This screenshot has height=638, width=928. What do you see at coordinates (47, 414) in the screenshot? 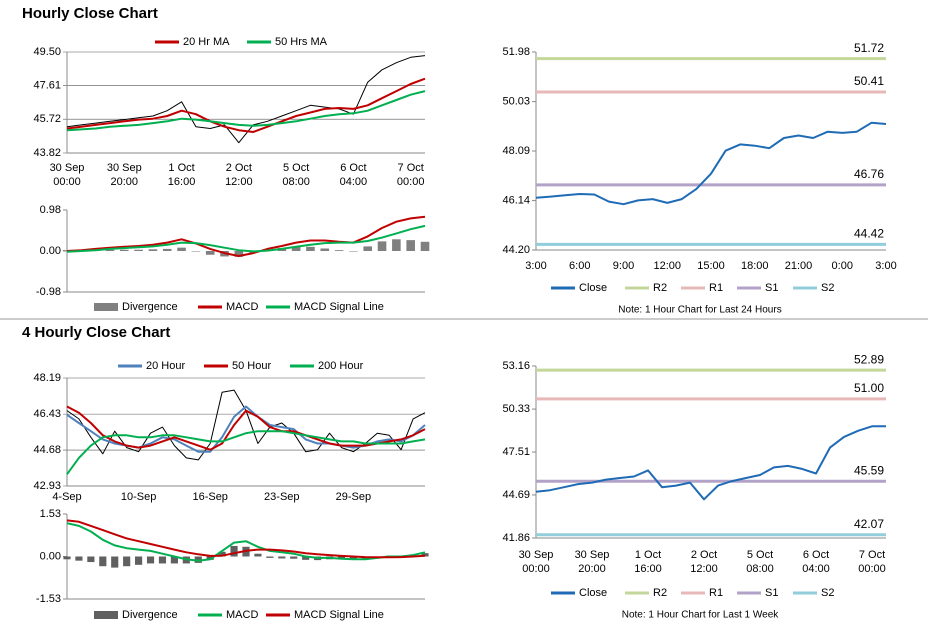
I see `y-tick-label: 46.43` at bounding box center [47, 414].